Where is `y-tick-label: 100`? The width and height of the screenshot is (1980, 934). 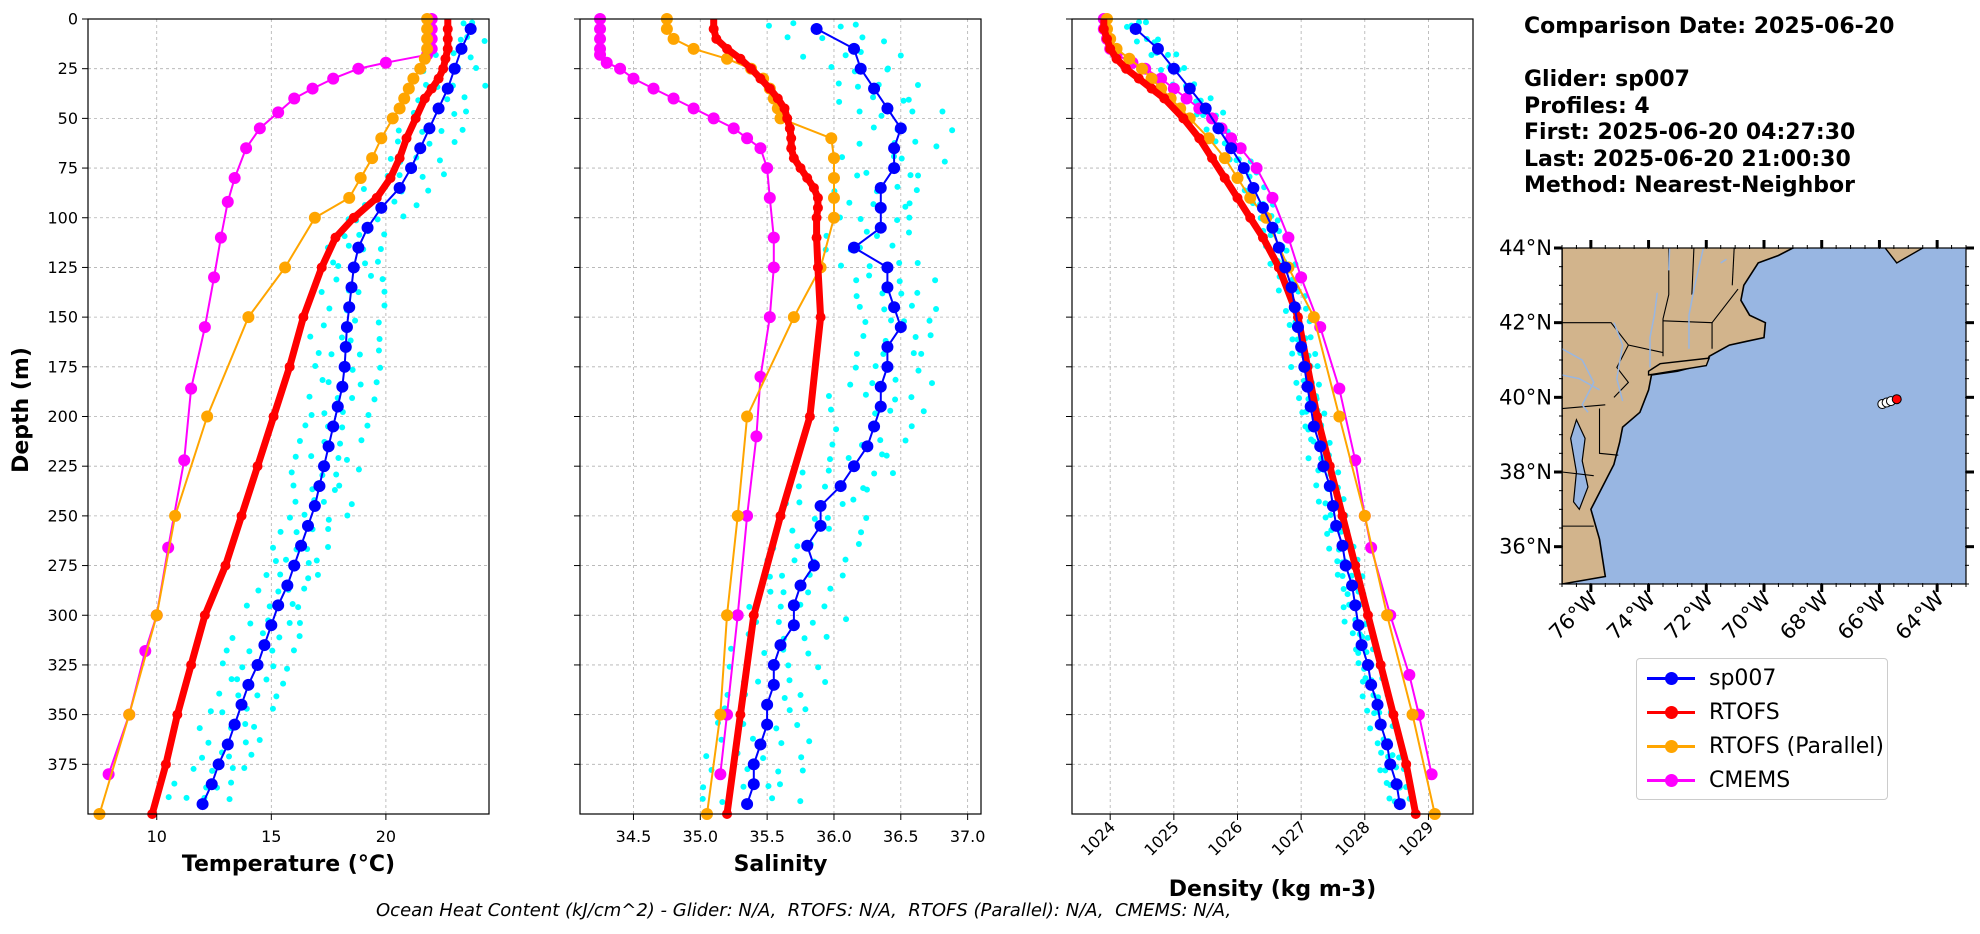
y-tick-label: 100 is located at coordinates (62, 217).